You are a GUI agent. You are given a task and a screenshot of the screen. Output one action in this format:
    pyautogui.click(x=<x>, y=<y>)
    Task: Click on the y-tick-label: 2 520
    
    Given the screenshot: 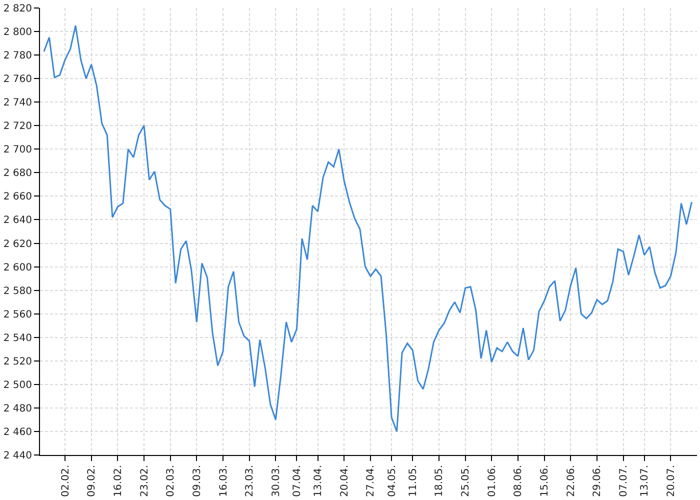 What is the action you would take?
    pyautogui.click(x=17, y=362)
    